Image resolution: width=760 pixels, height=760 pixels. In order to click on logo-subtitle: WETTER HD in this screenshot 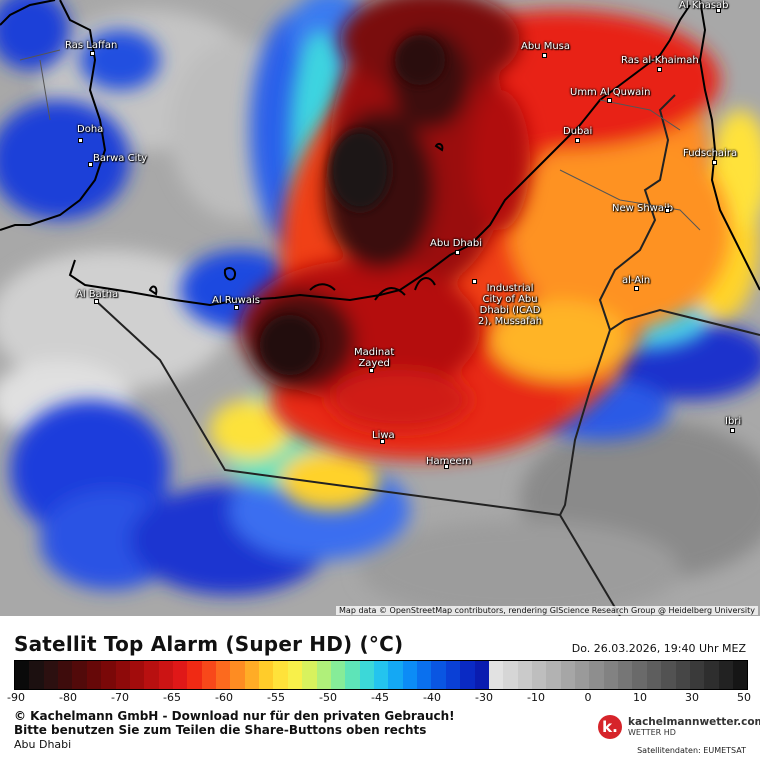, I will do `click(652, 732)`.